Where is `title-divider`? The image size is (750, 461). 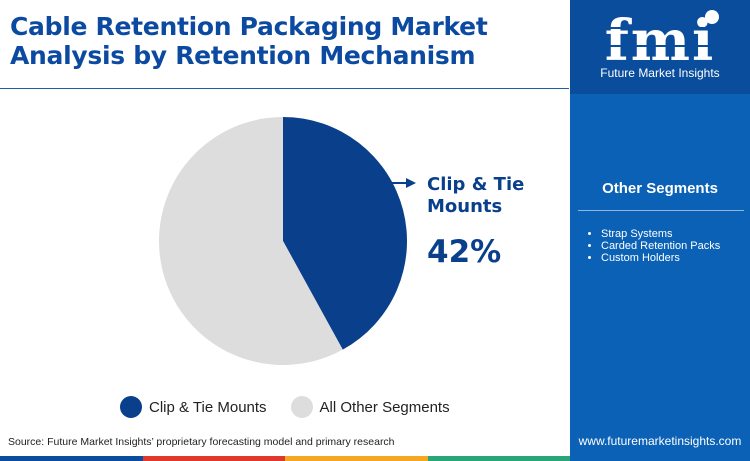
title-divider is located at coordinates (284, 88).